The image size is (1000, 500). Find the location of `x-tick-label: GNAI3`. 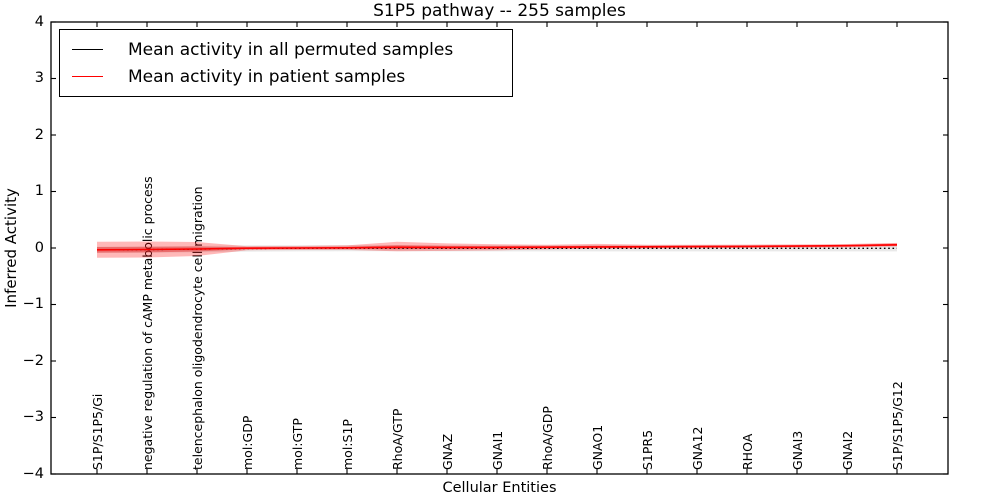

x-tick-label: GNAI3 is located at coordinates (797, 450).